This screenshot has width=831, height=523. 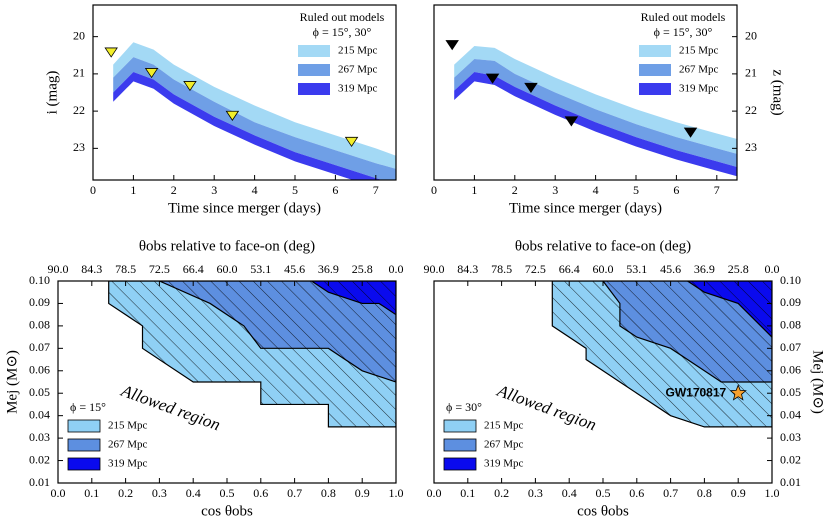 What do you see at coordinates (88, 407) in the screenshot?
I see `legend-title: ϕ = 15°` at bounding box center [88, 407].